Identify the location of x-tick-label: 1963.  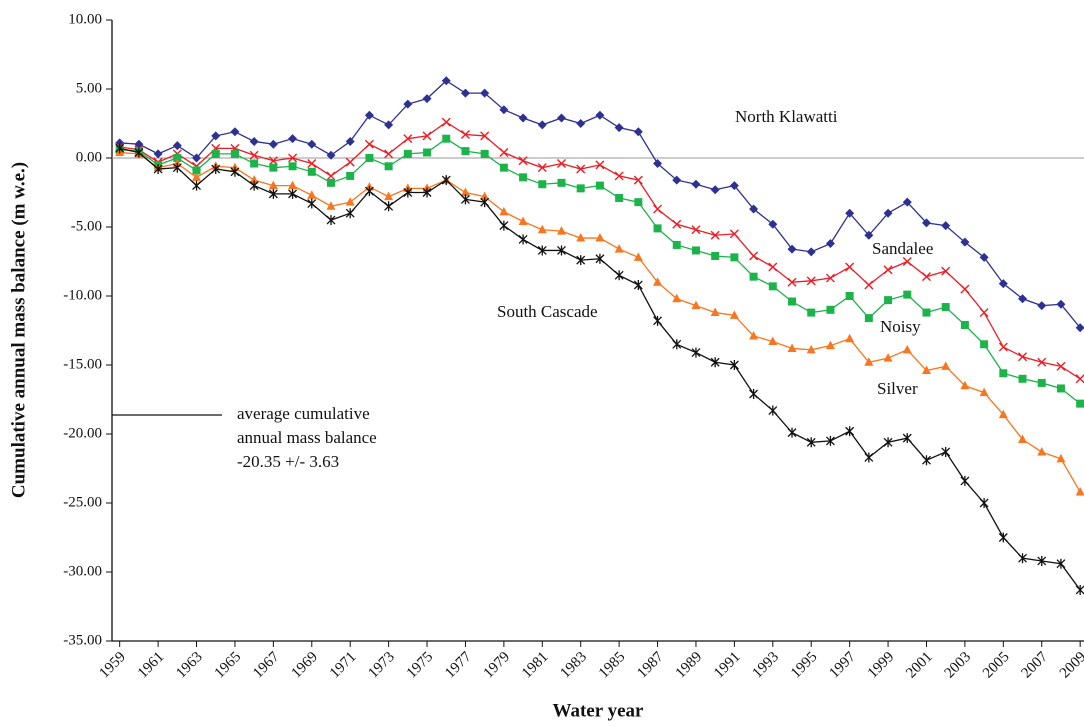
(189, 665).